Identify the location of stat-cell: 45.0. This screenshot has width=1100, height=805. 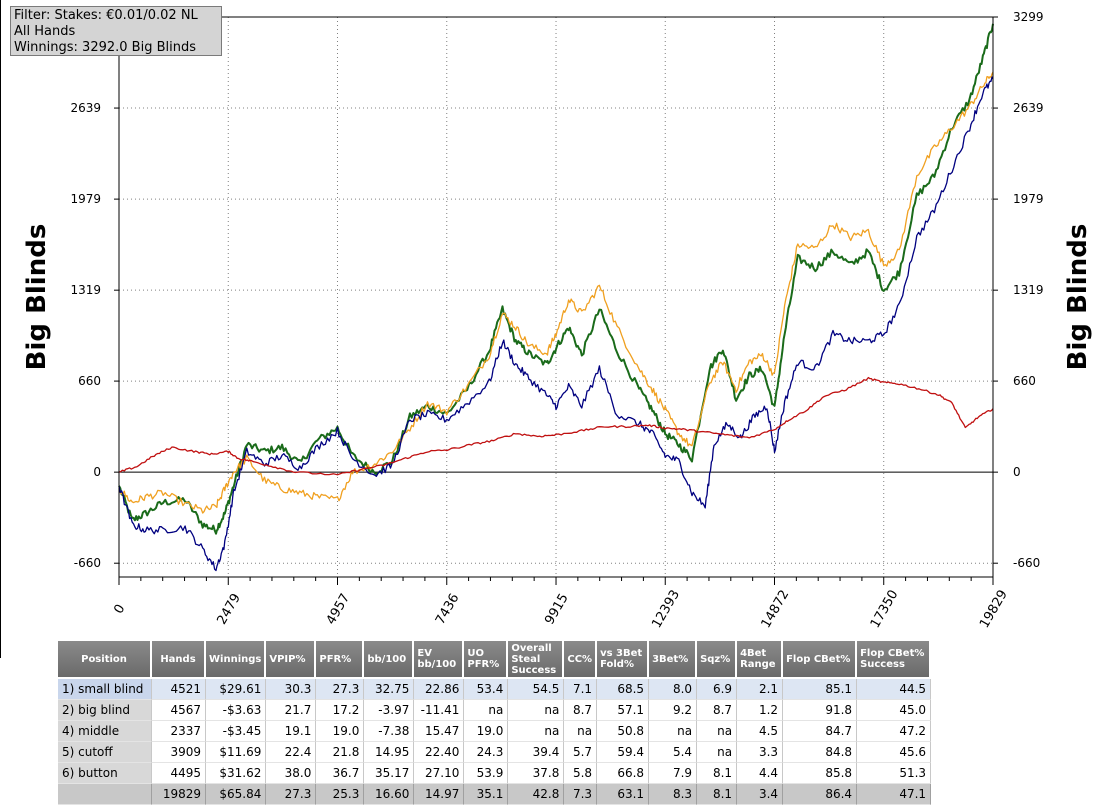
(894, 710).